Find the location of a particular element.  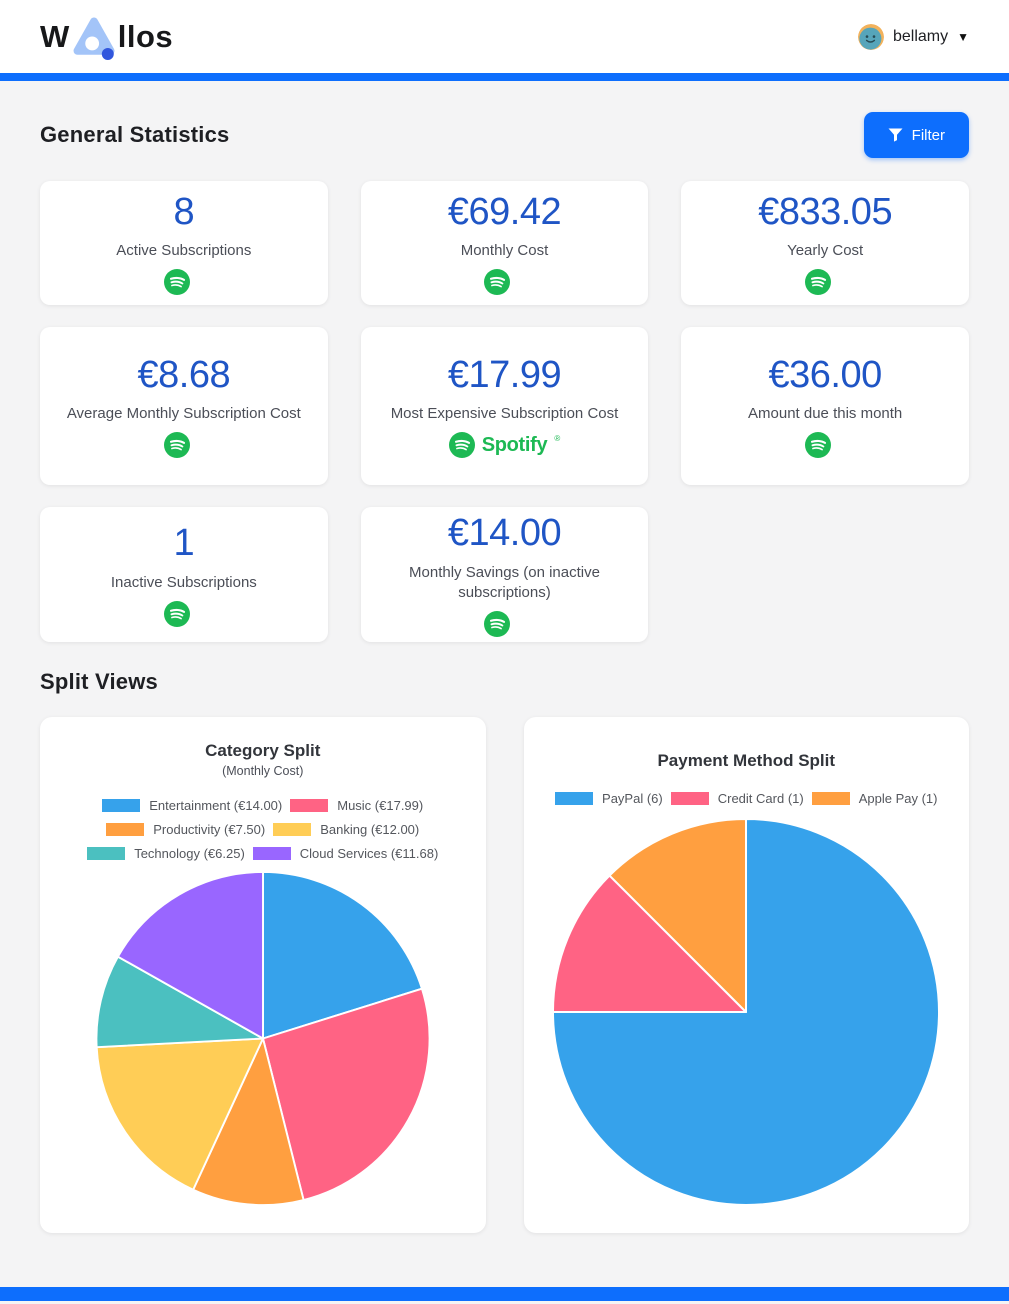

legend-item: Cloud Services (€11.68) is located at coordinates (345, 853).